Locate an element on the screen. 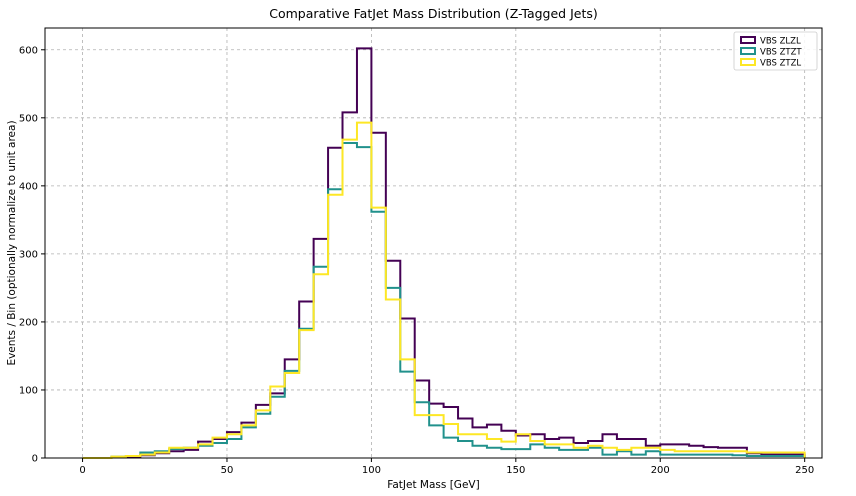 The width and height of the screenshot is (856, 496). legend-label-1: VBS ZTZT is located at coordinates (781, 53).